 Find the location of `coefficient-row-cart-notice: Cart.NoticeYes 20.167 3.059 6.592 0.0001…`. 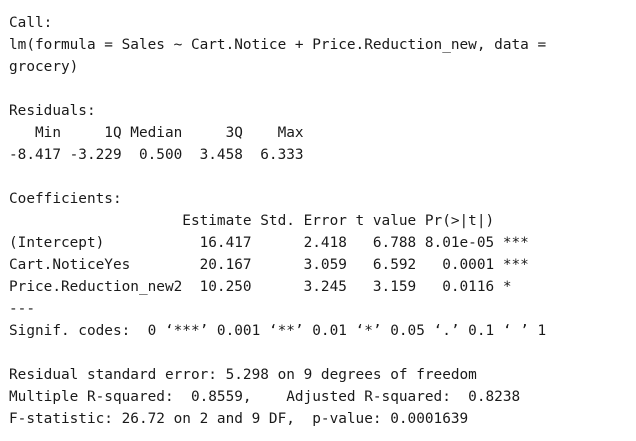

coefficient-row-cart-notice: Cart.NoticeYes 20.167 3.059 6.592 0.0001… is located at coordinates (269, 265).